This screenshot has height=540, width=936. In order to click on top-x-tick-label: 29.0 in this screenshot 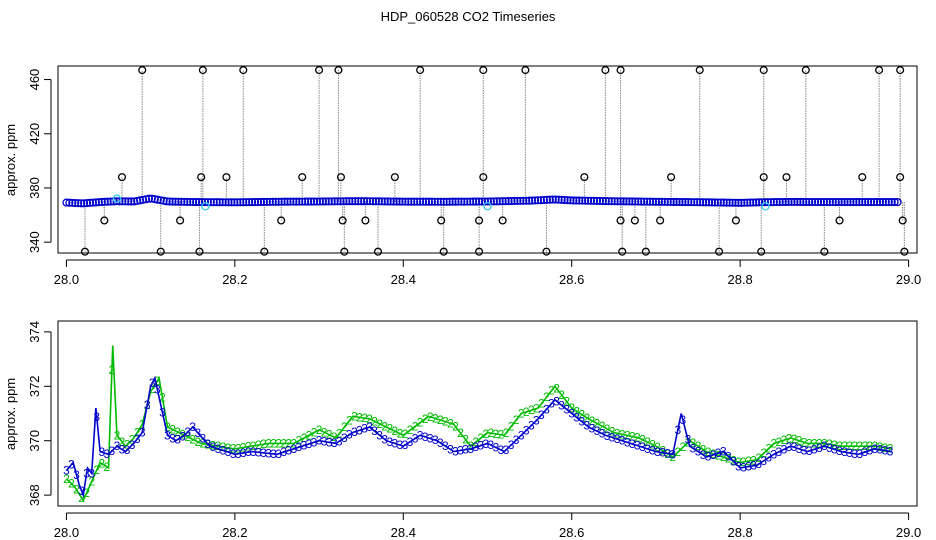, I will do `click(908, 279)`.